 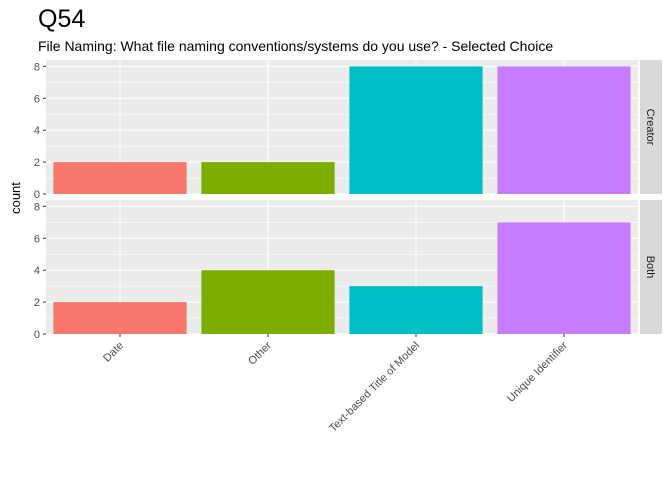 What do you see at coordinates (260, 353) in the screenshot?
I see `x-tick-label: Other` at bounding box center [260, 353].